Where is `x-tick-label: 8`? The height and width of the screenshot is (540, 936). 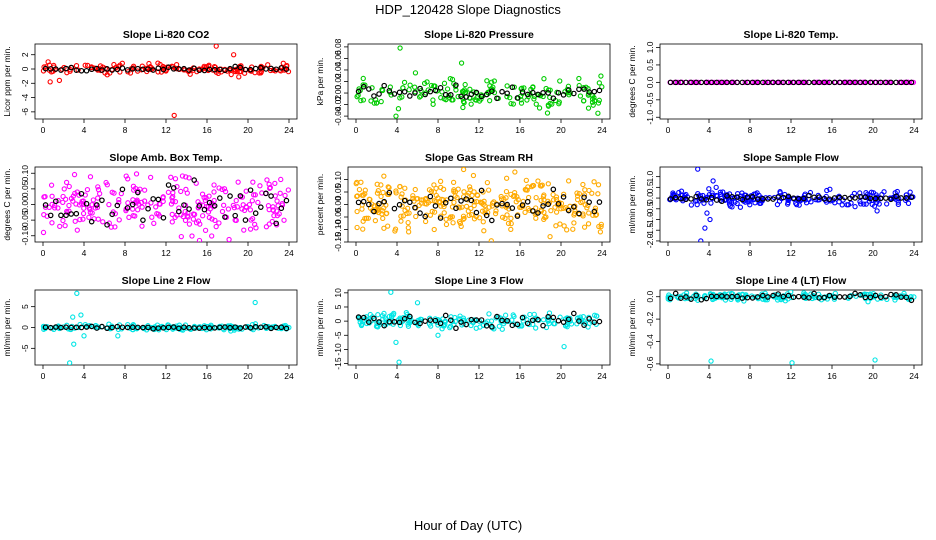 x-tick-label: 8 is located at coordinates (125, 376).